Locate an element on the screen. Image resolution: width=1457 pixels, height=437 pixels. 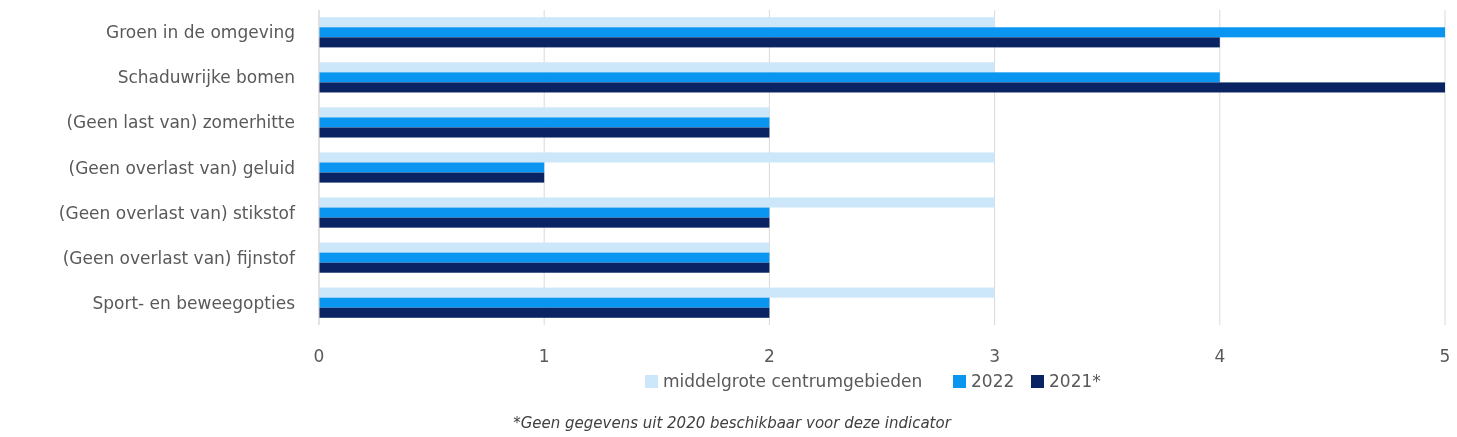
y-tick-label: (Geen overlast van) fijnstof is located at coordinates (179, 257).